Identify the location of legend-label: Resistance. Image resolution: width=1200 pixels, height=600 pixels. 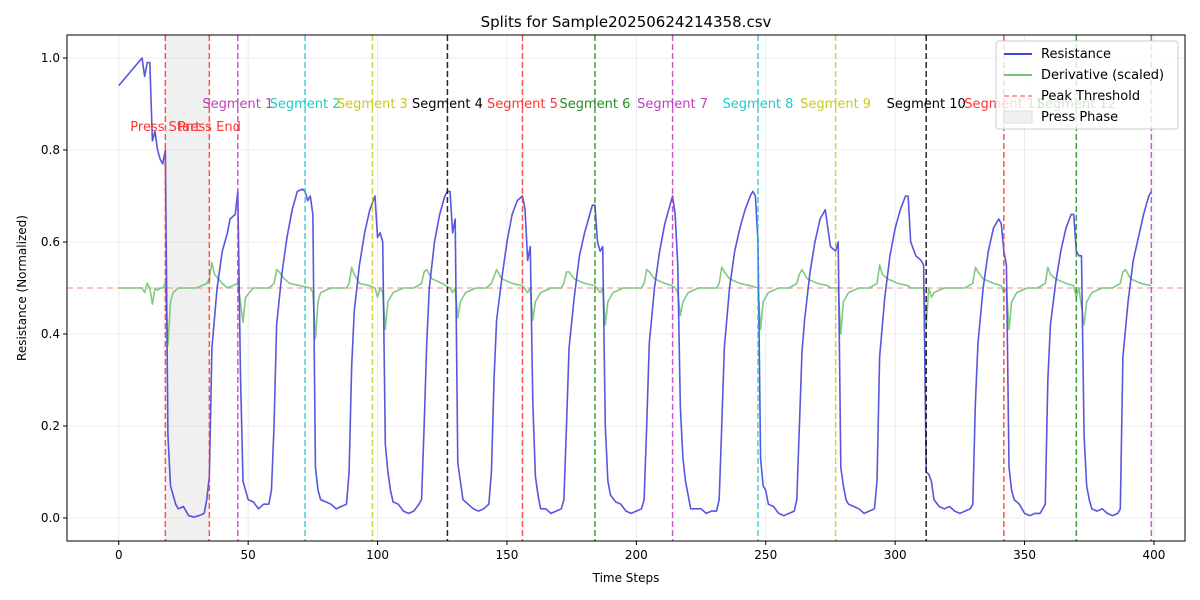
(1076, 54).